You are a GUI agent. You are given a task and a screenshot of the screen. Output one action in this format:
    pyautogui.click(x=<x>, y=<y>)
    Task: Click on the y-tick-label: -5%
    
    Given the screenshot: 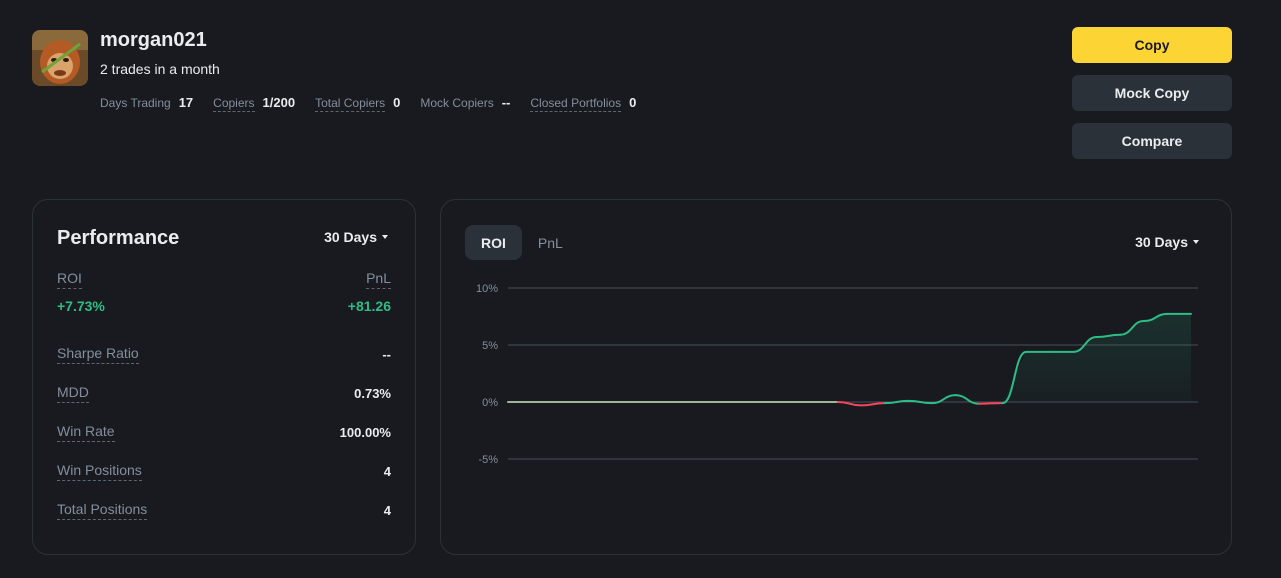 What is the action you would take?
    pyautogui.click(x=488, y=460)
    